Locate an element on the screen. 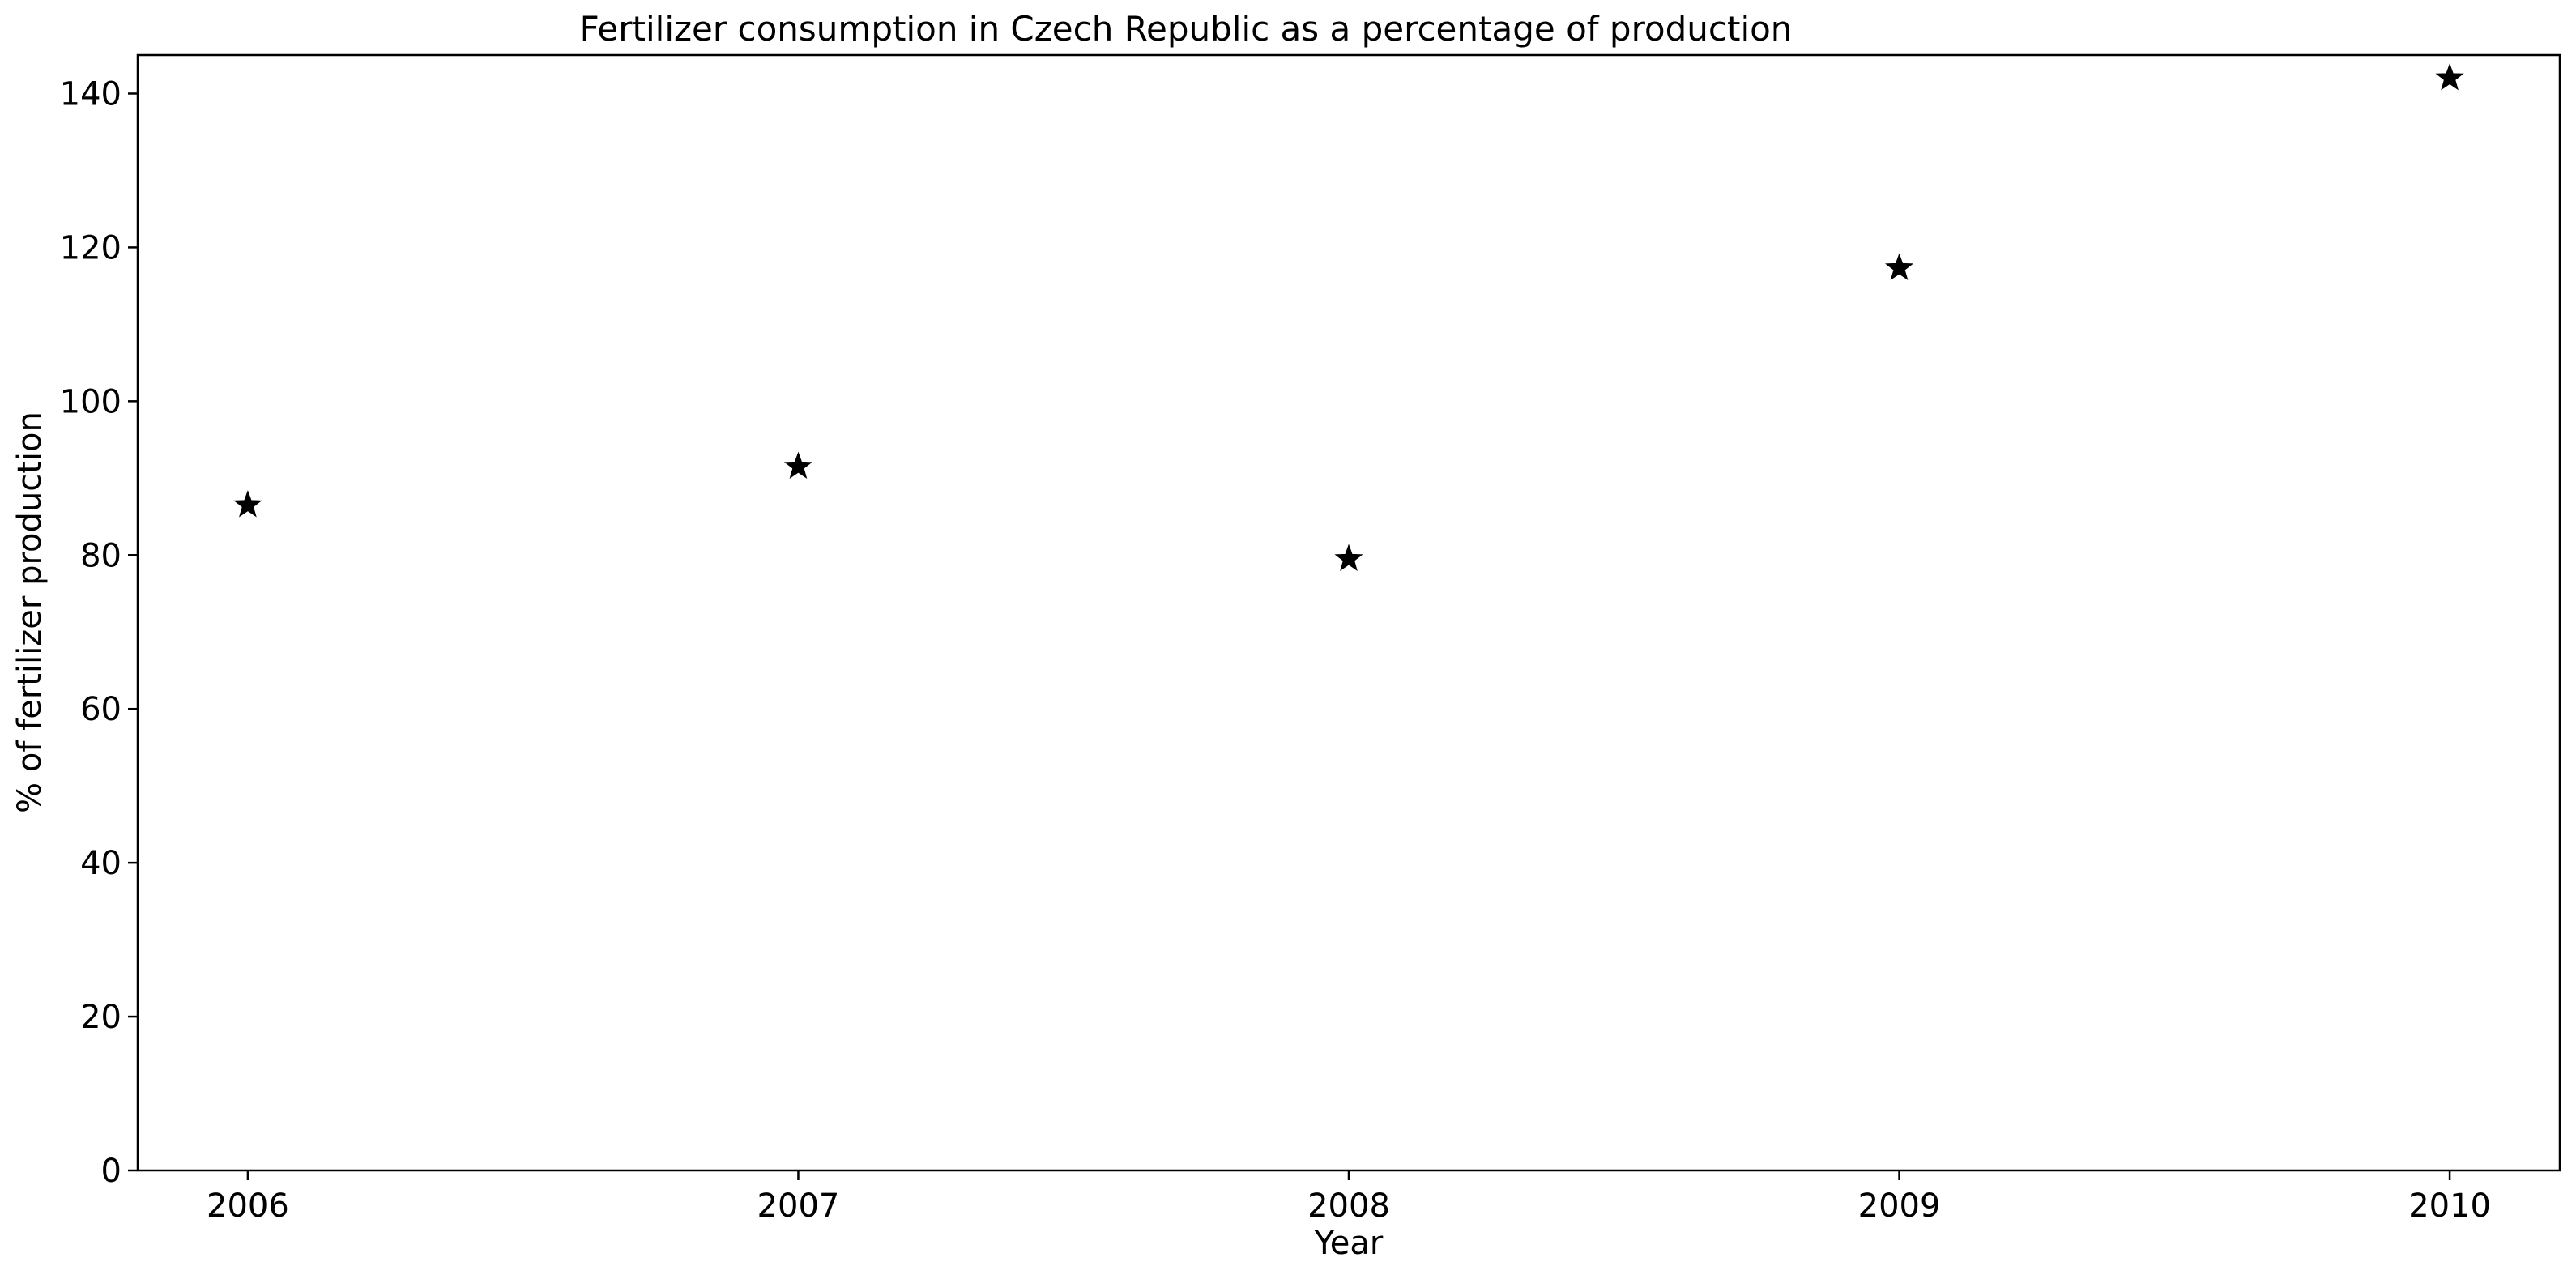 This screenshot has width=2576, height=1279. y-tick-label: 100 is located at coordinates (91, 401).